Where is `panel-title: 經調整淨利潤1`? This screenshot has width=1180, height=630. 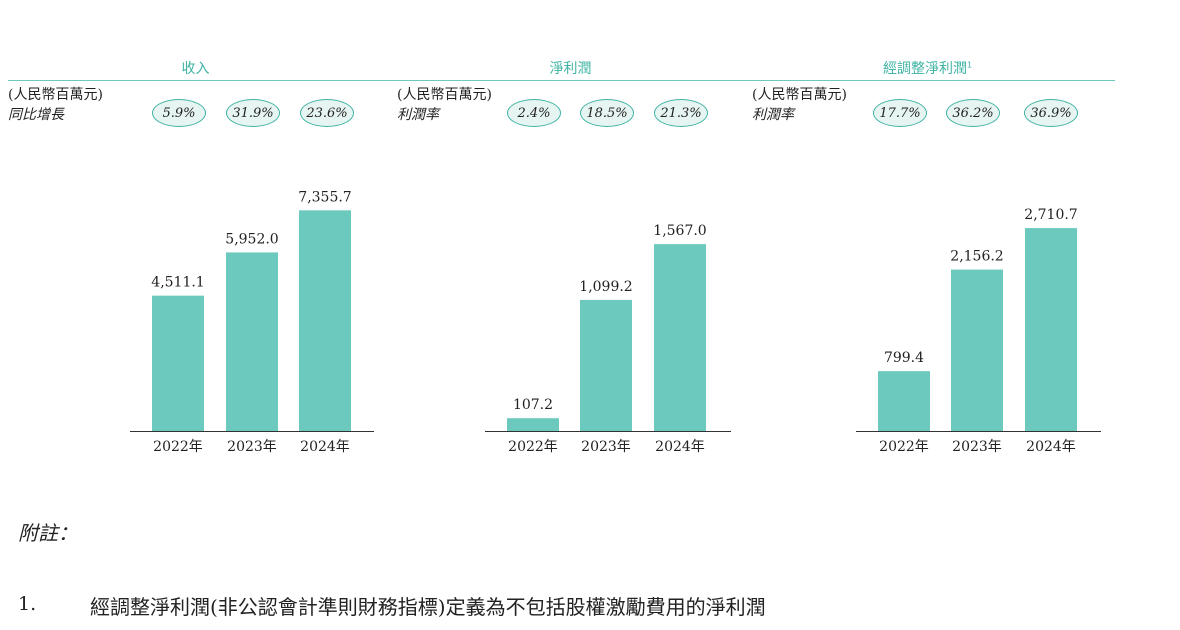 panel-title: 經調整淨利潤1 is located at coordinates (927, 68).